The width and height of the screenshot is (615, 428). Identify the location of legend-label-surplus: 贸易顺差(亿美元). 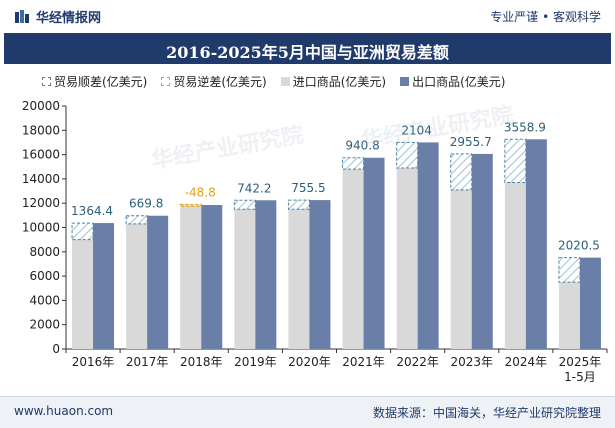
(101, 82).